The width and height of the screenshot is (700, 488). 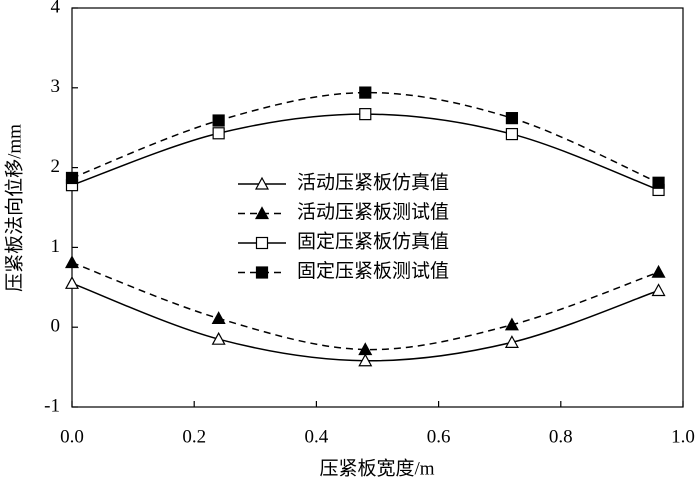 What do you see at coordinates (56, 8) in the screenshot?
I see `y-tick-label: 4` at bounding box center [56, 8].